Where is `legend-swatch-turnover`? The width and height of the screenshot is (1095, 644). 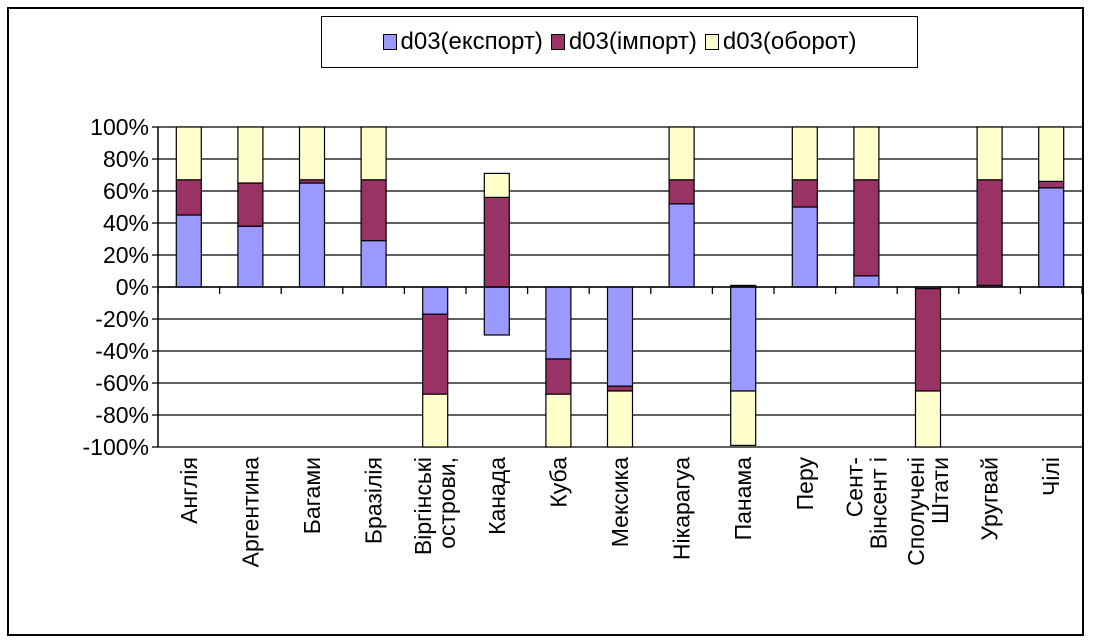 legend-swatch-turnover is located at coordinates (711, 42).